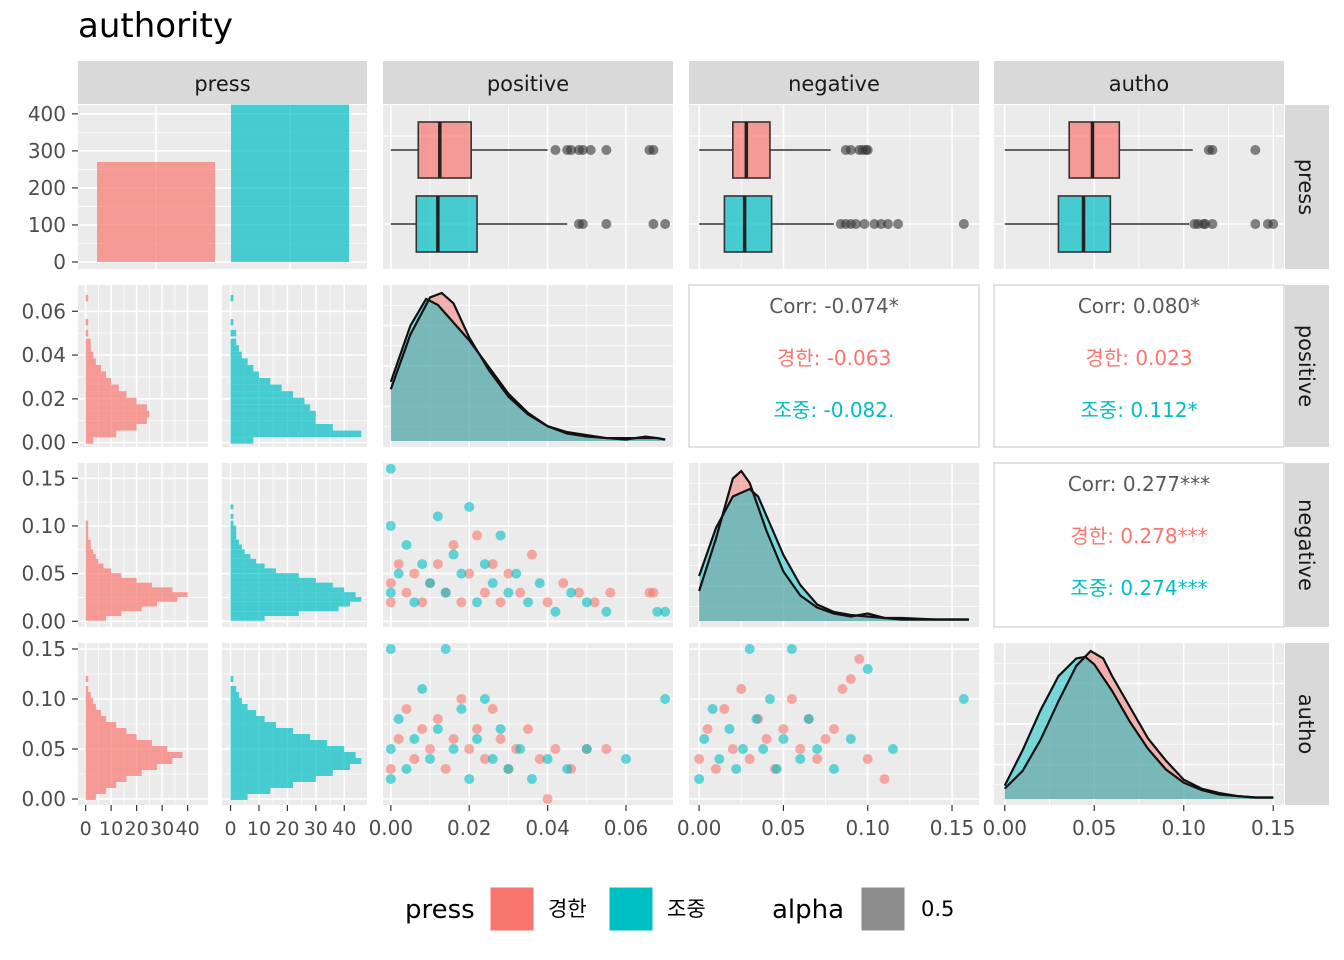 Image resolution: width=1344 pixels, height=960 pixels. I want to click on x-tick-label: 0.04, so click(547, 828).